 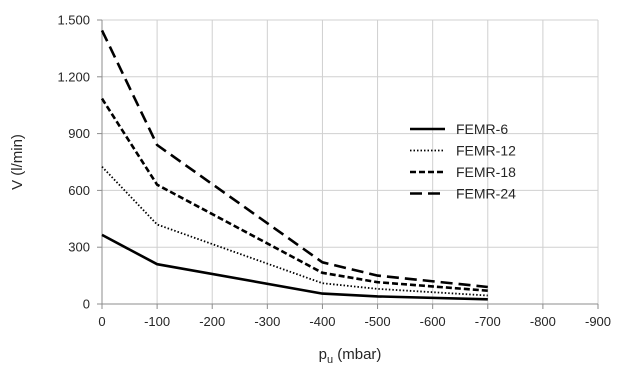 I want to click on x-axis-title-main: p, so click(x=323, y=354).